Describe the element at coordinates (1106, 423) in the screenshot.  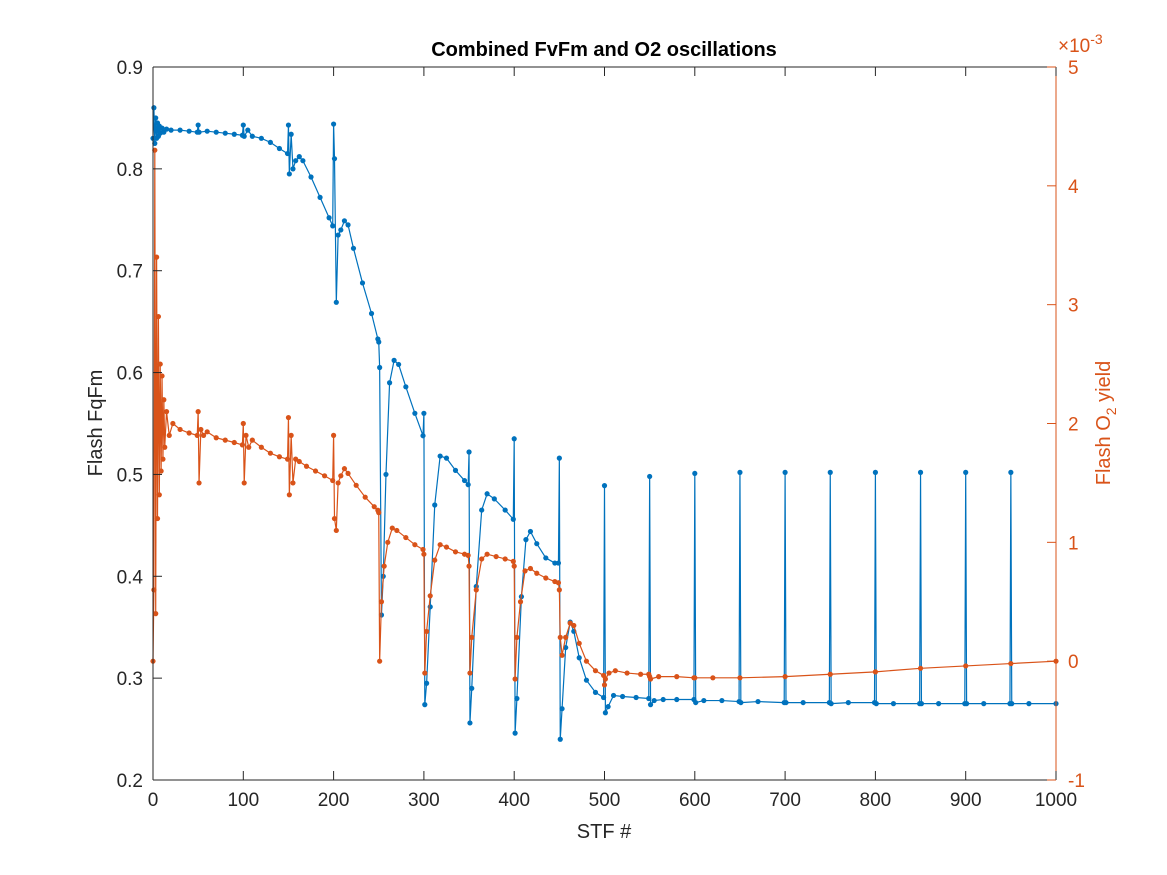
I see `y-axis-title-right: Flash O2 yield` at that location.